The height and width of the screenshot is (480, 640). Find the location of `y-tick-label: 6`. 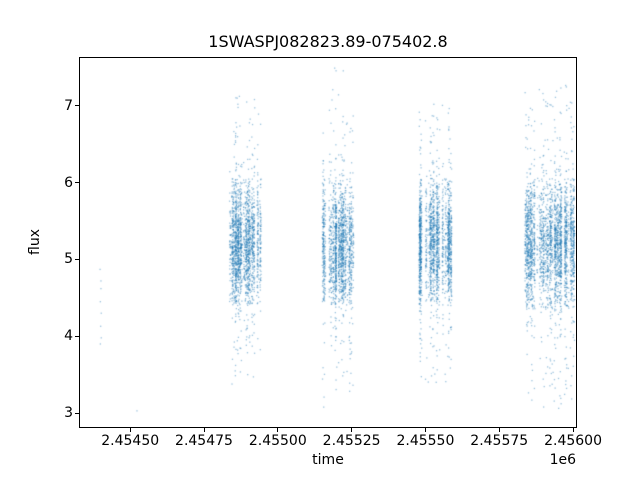

y-tick-label: 6 is located at coordinates (68, 182).